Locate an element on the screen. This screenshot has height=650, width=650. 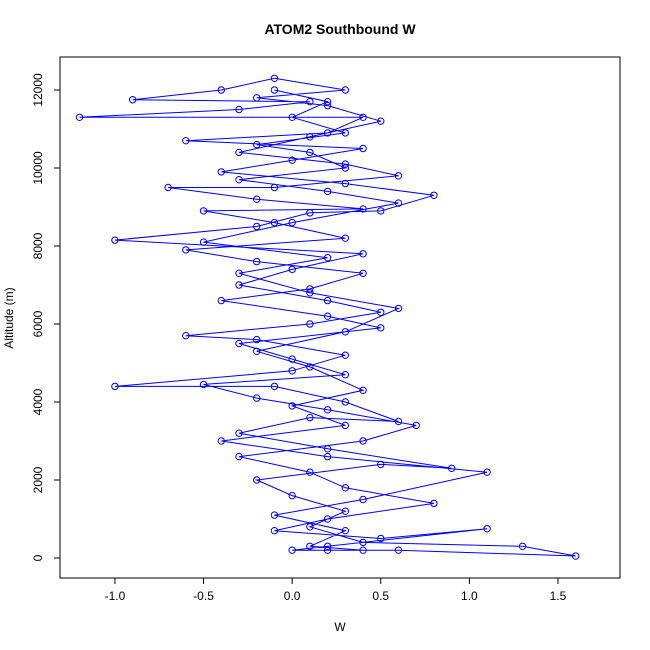
y-tick-label: 4000 is located at coordinates (38, 401).